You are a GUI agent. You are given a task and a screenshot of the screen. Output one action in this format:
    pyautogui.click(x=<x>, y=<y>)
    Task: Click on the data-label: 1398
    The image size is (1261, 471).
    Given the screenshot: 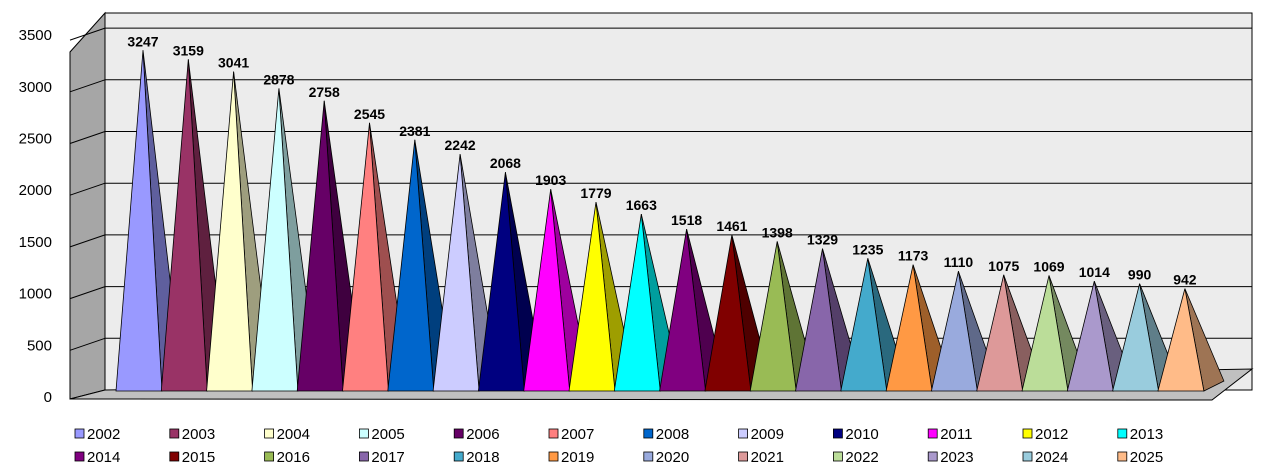 What is the action you would take?
    pyautogui.click(x=777, y=232)
    